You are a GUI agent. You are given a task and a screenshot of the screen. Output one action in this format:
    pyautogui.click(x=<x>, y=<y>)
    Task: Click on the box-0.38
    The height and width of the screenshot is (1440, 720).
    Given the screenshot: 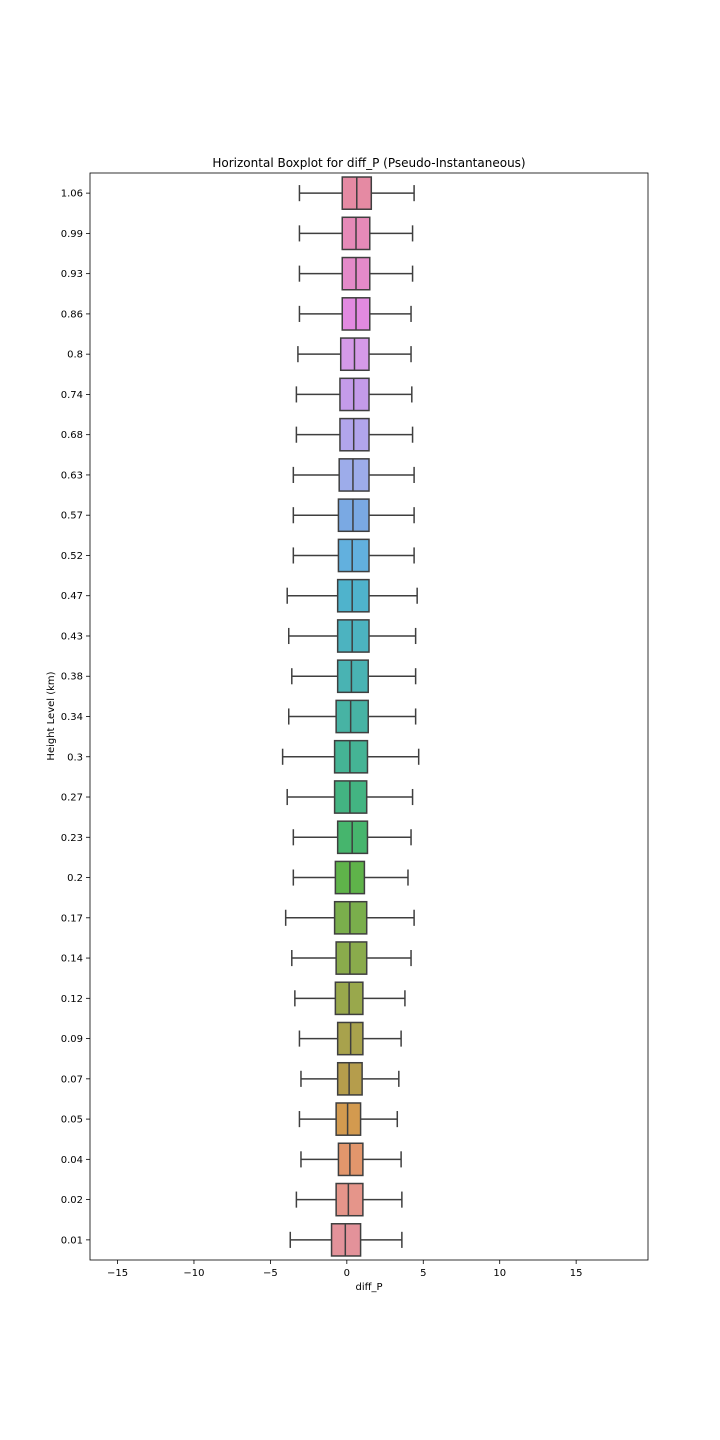 What is the action you would take?
    pyautogui.click(x=354, y=676)
    